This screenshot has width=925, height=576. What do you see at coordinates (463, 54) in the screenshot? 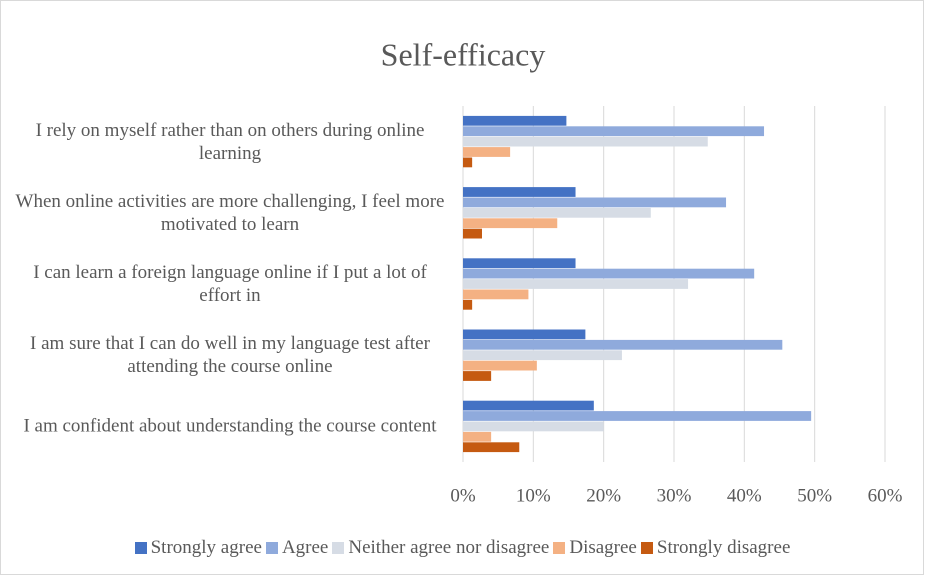
I see `chart-title: Self-efficacy` at bounding box center [463, 54].